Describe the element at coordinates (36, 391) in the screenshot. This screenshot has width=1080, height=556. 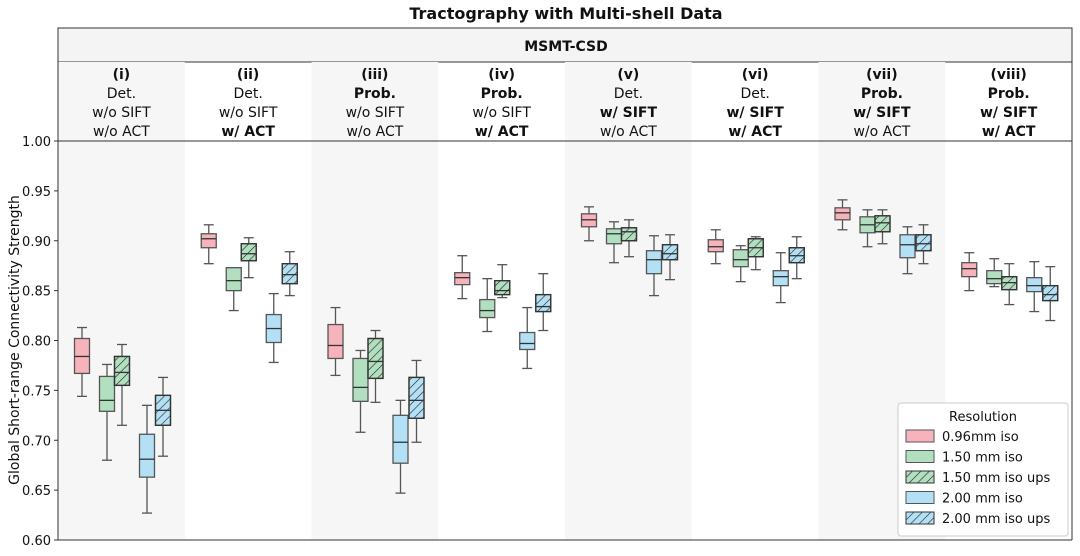
I see `y-tick-label: 0.75` at that location.